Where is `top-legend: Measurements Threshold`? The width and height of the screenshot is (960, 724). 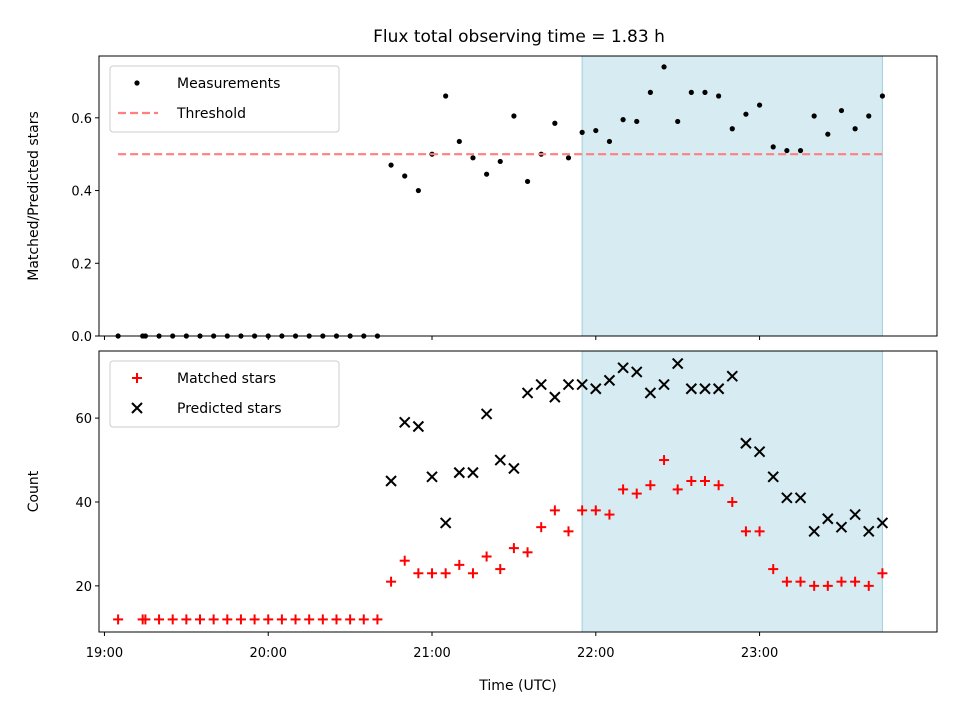 top-legend: Measurements Threshold is located at coordinates (224, 99).